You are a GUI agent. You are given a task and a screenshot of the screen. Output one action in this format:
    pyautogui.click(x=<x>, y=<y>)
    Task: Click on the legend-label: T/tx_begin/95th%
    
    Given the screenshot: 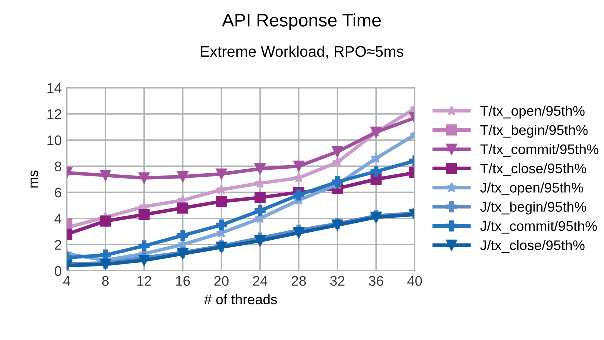 What is the action you would take?
    pyautogui.click(x=534, y=131)
    